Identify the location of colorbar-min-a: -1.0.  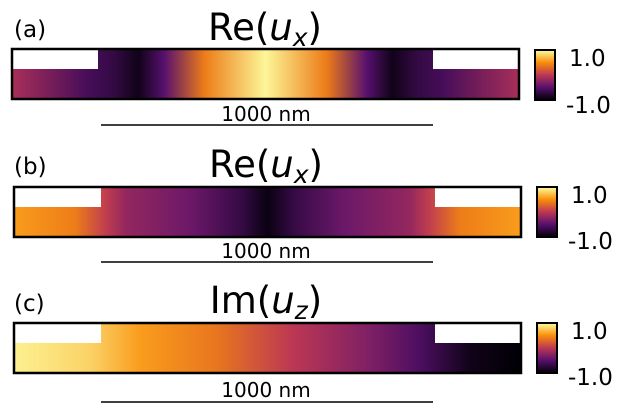
(588, 106).